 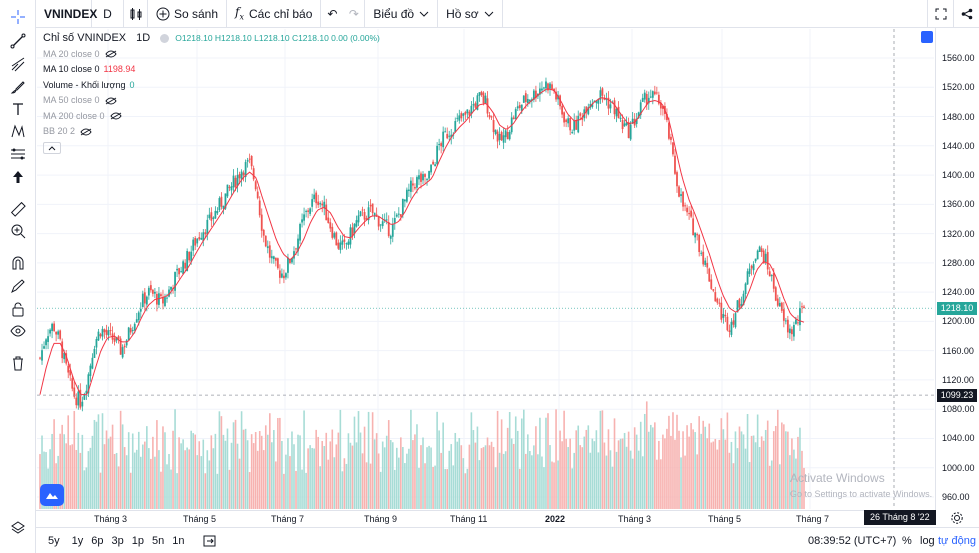 What do you see at coordinates (852, 540) in the screenshot?
I see `clock-label: 08:39:52 (UTC+7)` at bounding box center [852, 540].